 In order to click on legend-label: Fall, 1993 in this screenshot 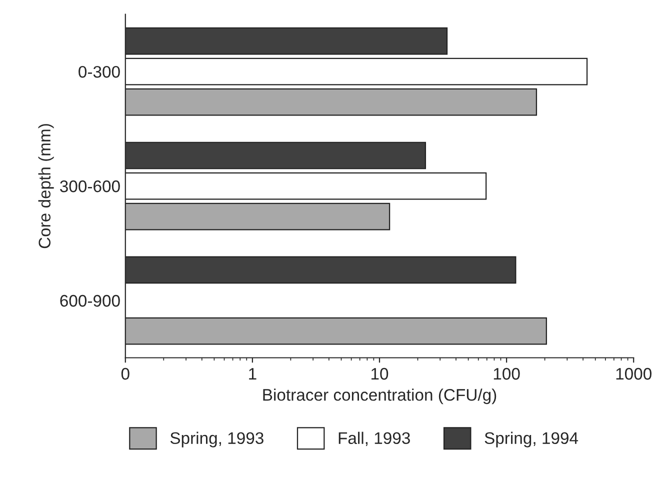, I will do `click(374, 439)`.